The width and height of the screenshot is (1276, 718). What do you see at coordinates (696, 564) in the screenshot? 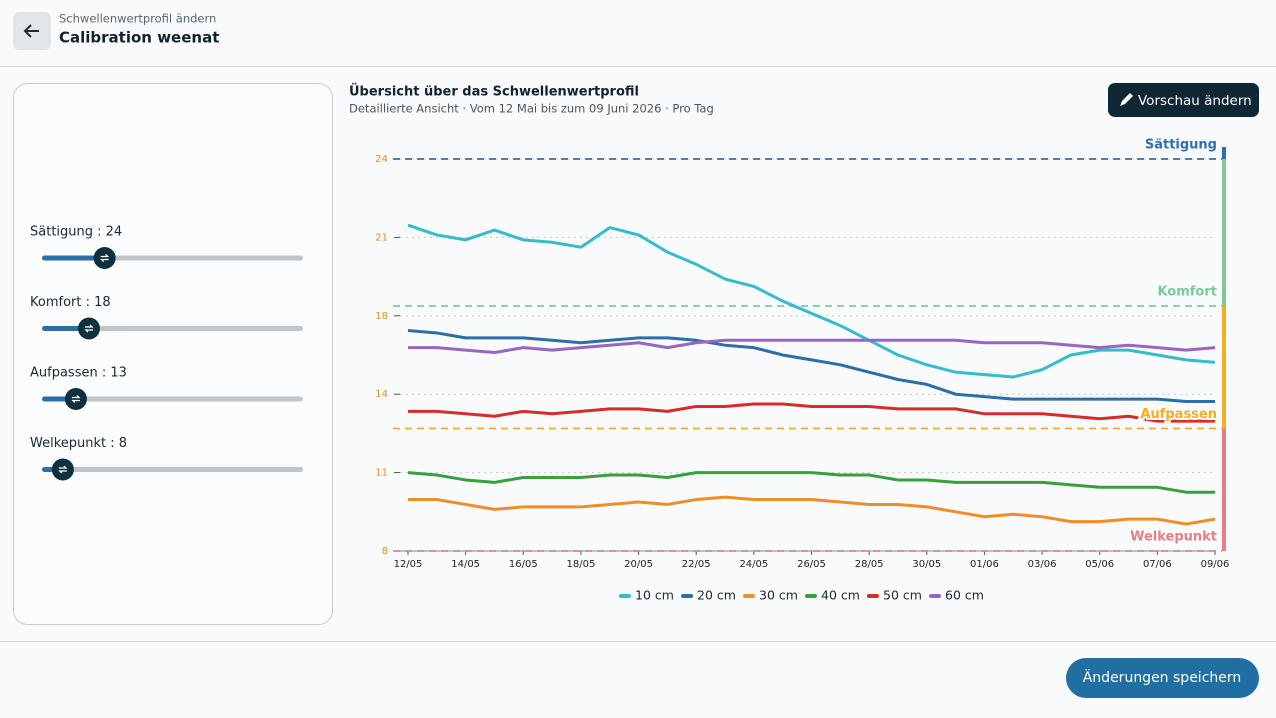
I see `x-tick-label: 22/05` at bounding box center [696, 564].